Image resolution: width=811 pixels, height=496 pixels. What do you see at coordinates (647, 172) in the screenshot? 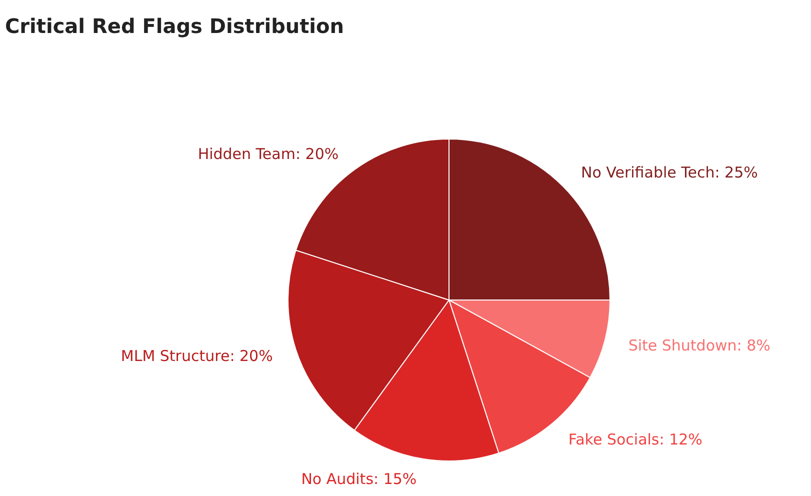
I see `slice-label: No Verifiable Tech` at bounding box center [647, 172].